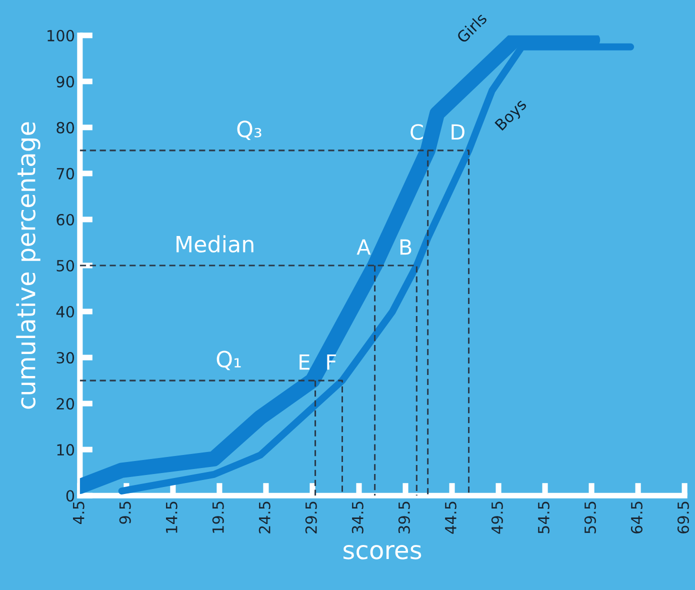  What do you see at coordinates (683, 518) in the screenshot?
I see `x-tick-label: 69.5` at bounding box center [683, 518].